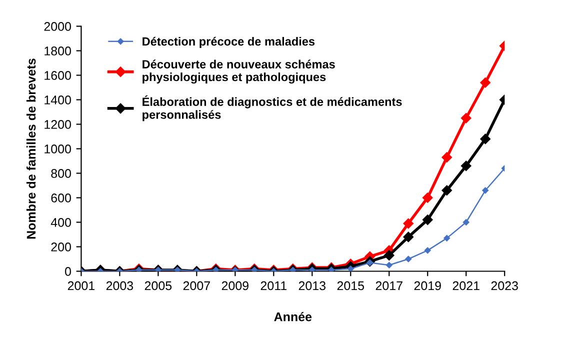  Describe the element at coordinates (427, 285) in the screenshot. I see `x-tick-label: 2019` at that location.